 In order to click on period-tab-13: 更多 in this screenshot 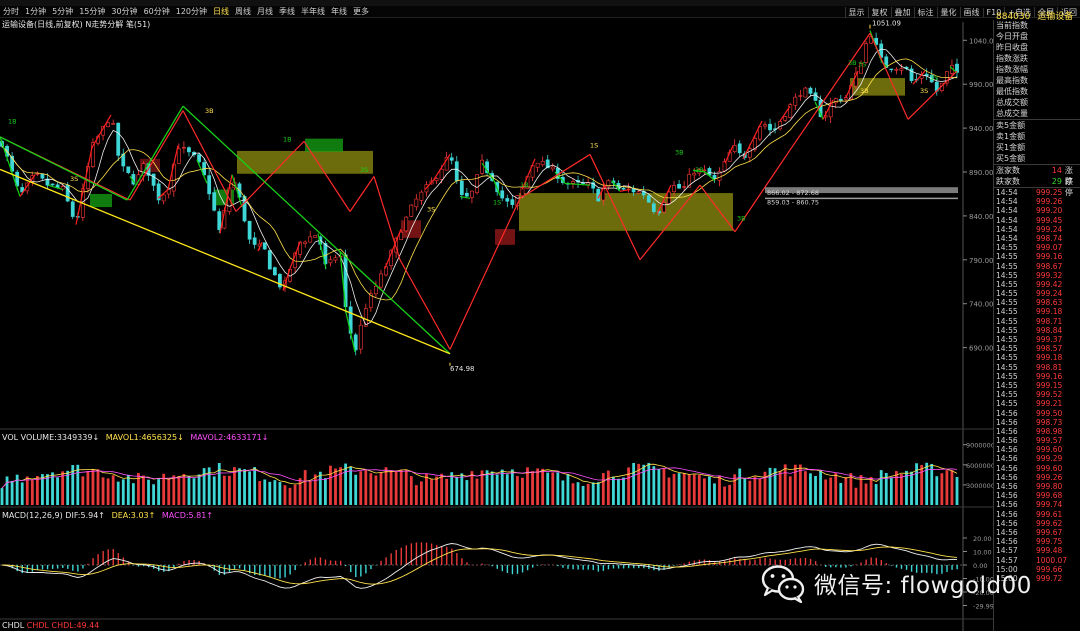, I will do `click(361, 11)`.